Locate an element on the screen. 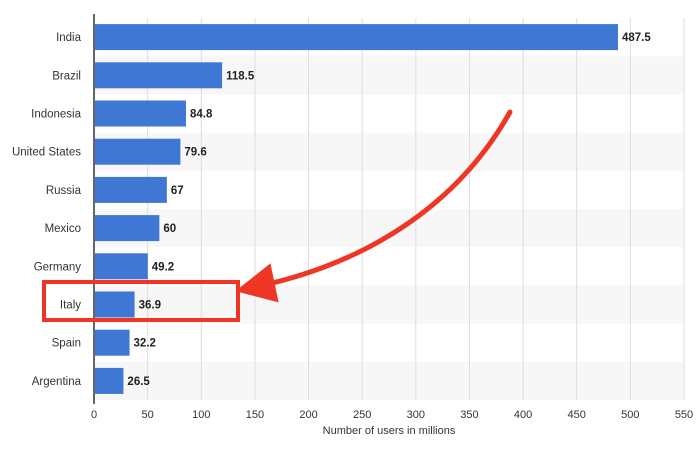  bar-germany is located at coordinates (121, 266).